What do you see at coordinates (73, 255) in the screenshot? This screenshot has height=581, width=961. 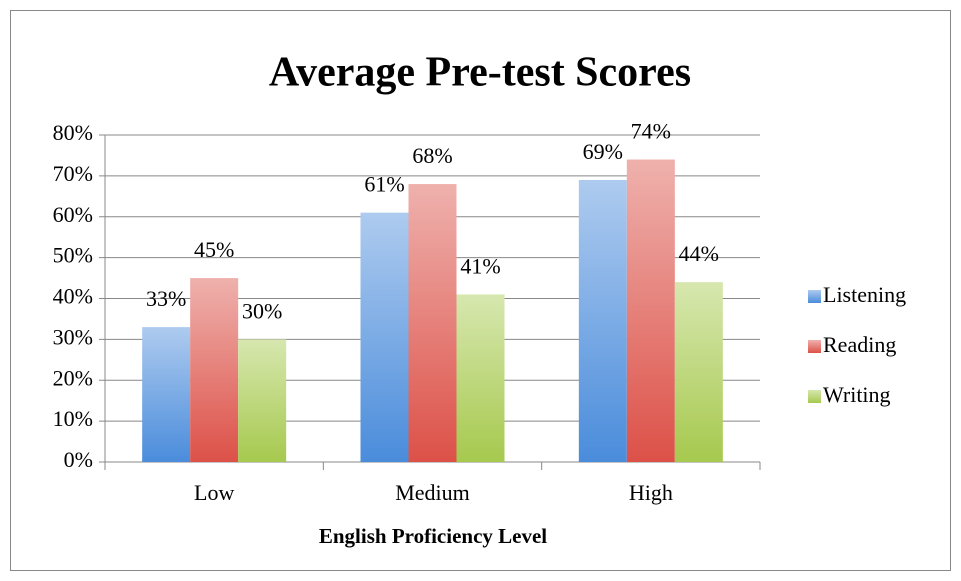 I see `y-tick-label: 50%` at bounding box center [73, 255].